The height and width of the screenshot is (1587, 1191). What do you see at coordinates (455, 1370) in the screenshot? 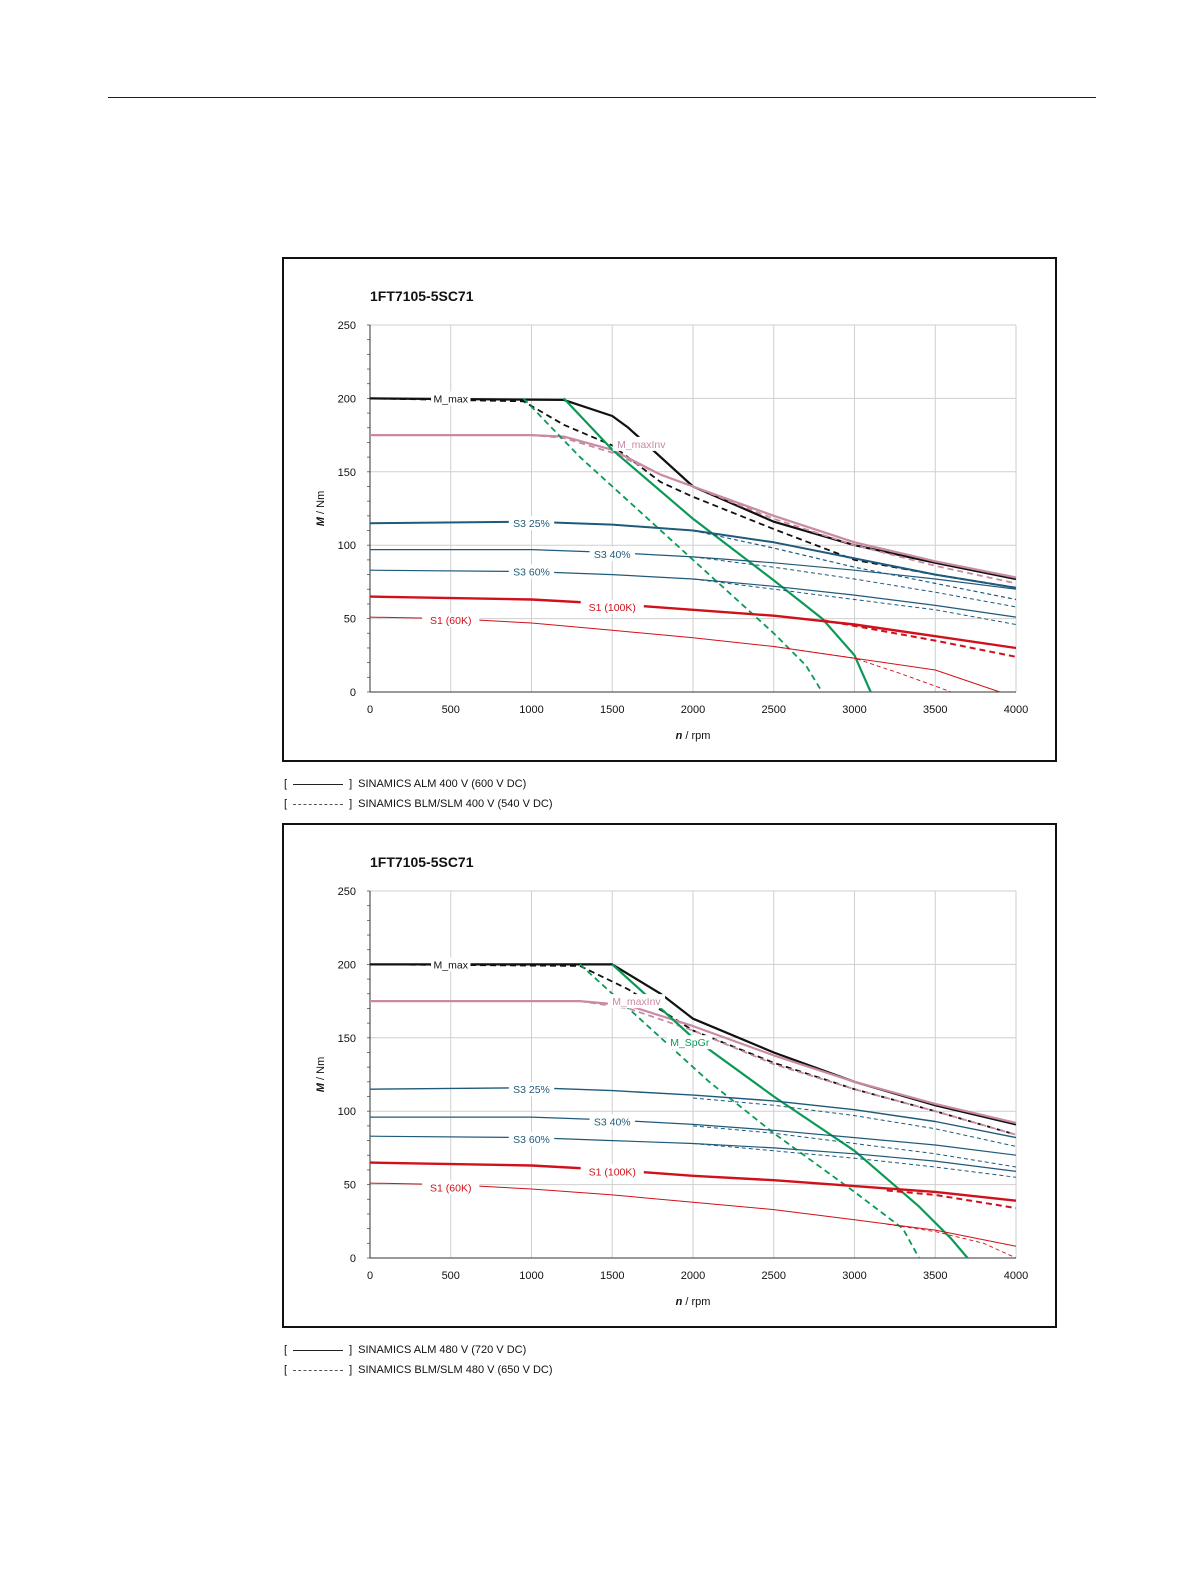
I see `legend-label: SINAMICS BLM/SLM 480 V (650 V DC)` at bounding box center [455, 1370].